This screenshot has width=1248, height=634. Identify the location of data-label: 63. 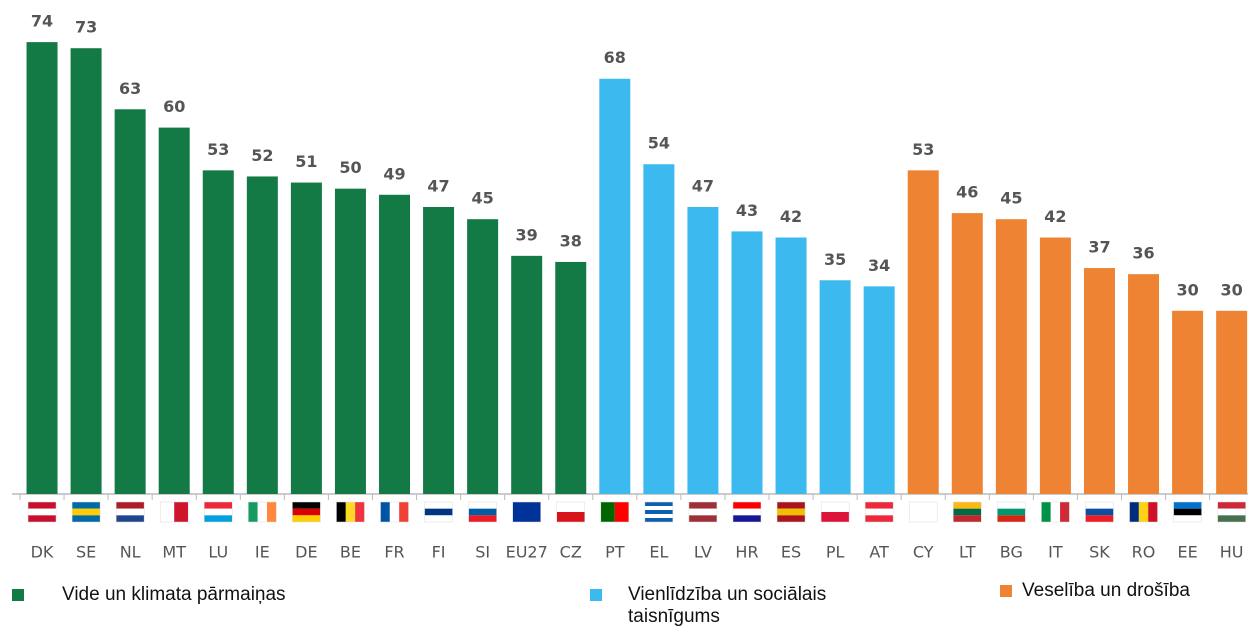
(130, 88).